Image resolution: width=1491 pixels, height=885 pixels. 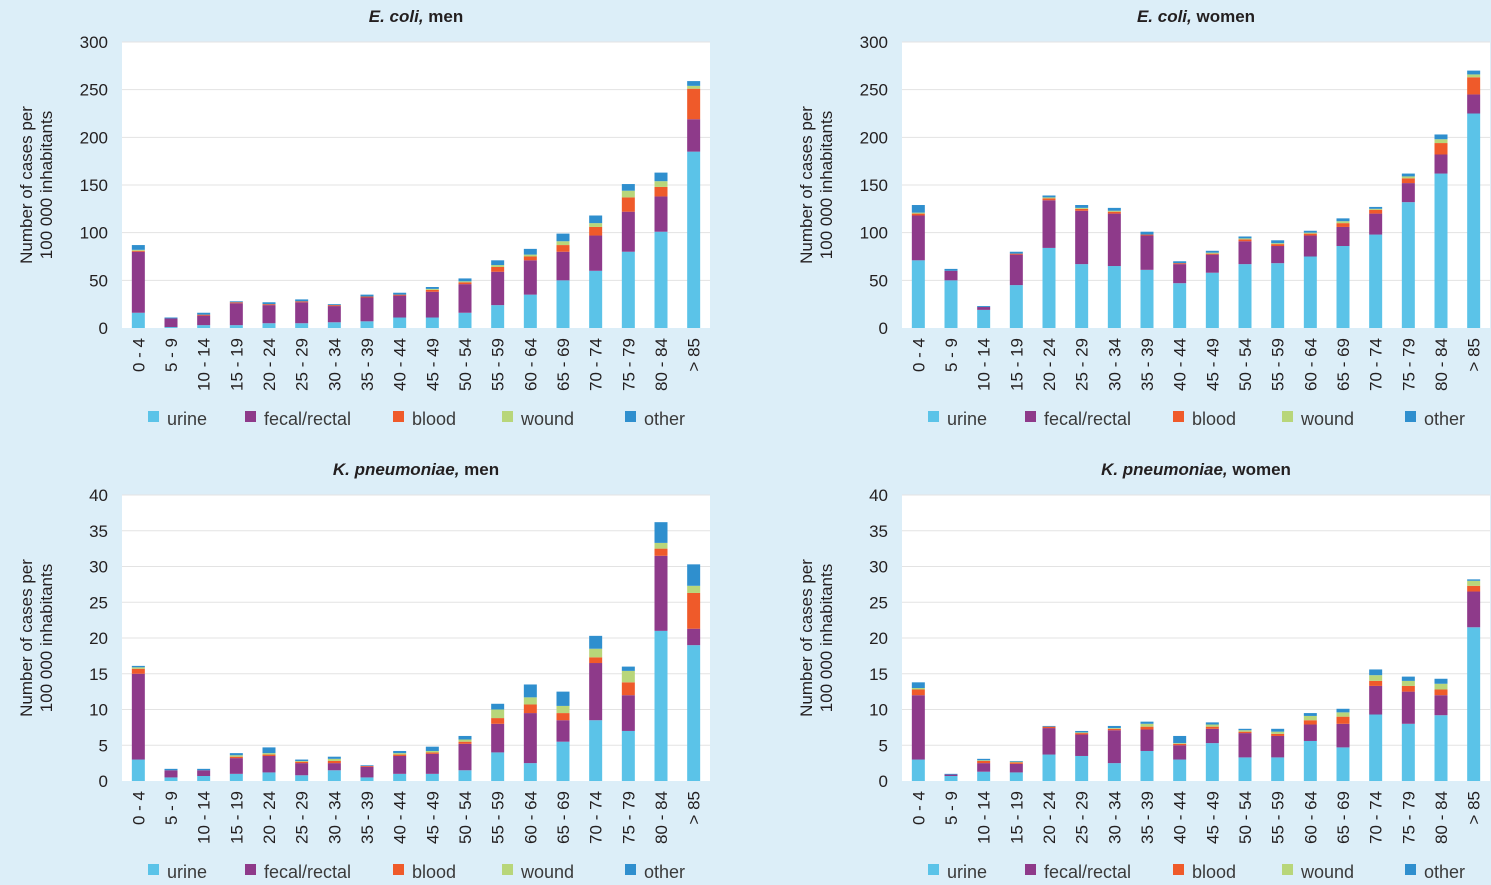 What do you see at coordinates (883, 745) in the screenshot?
I see `y-tick-label: 5` at bounding box center [883, 745].